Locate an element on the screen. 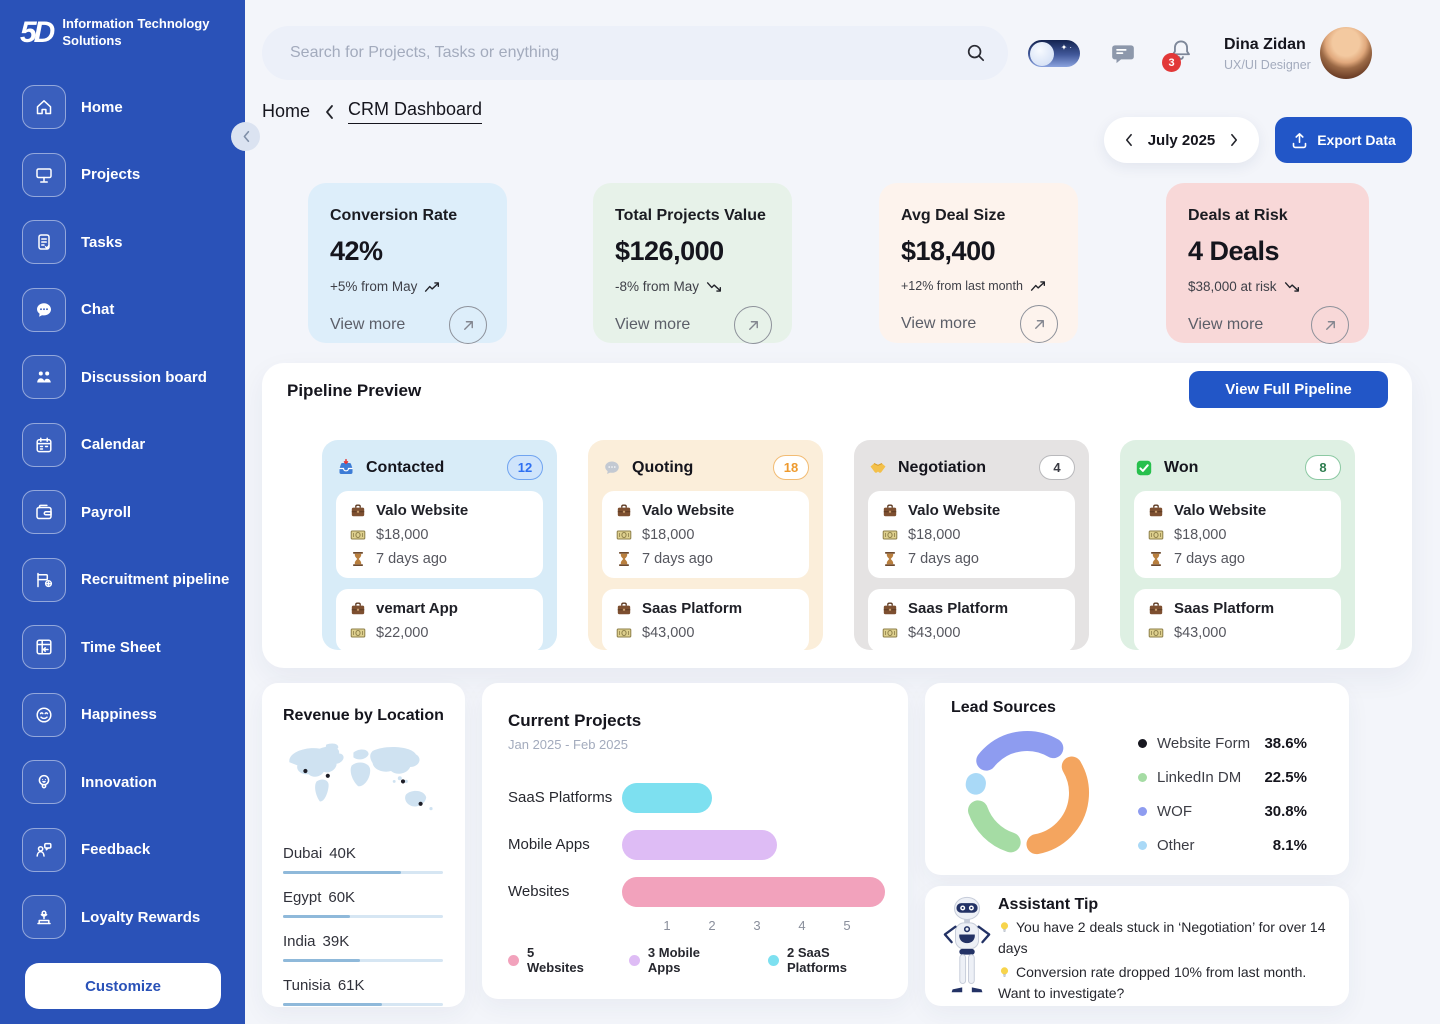 The height and width of the screenshot is (1024, 1440). stat-title: Total Projects Value is located at coordinates (690, 215).